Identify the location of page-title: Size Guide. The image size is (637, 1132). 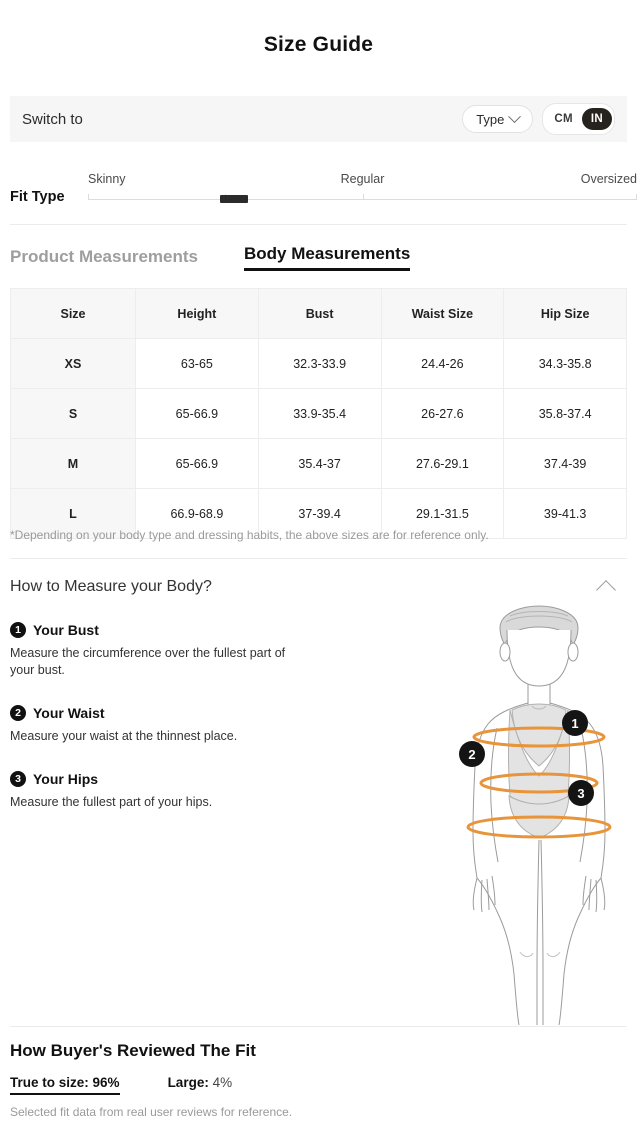
(318, 44).